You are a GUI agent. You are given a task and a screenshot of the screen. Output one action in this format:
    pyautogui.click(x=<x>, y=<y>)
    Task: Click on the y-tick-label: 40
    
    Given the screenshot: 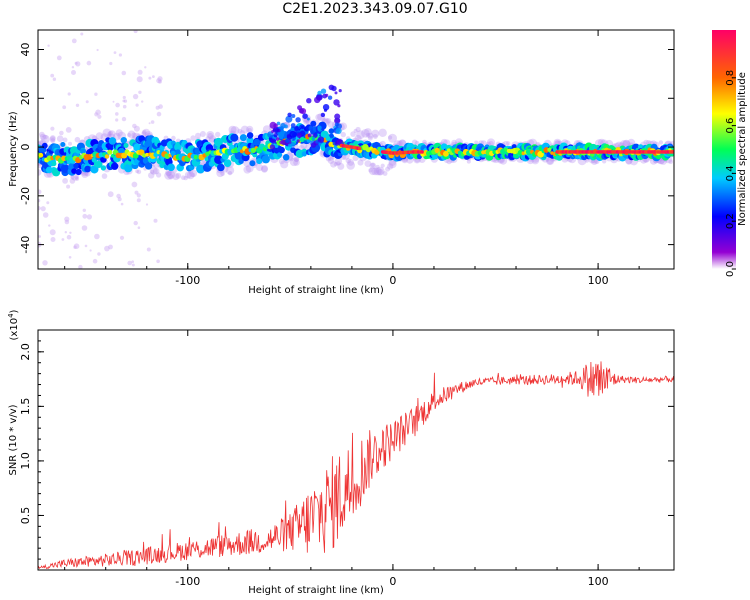 What is the action you would take?
    pyautogui.click(x=25, y=50)
    